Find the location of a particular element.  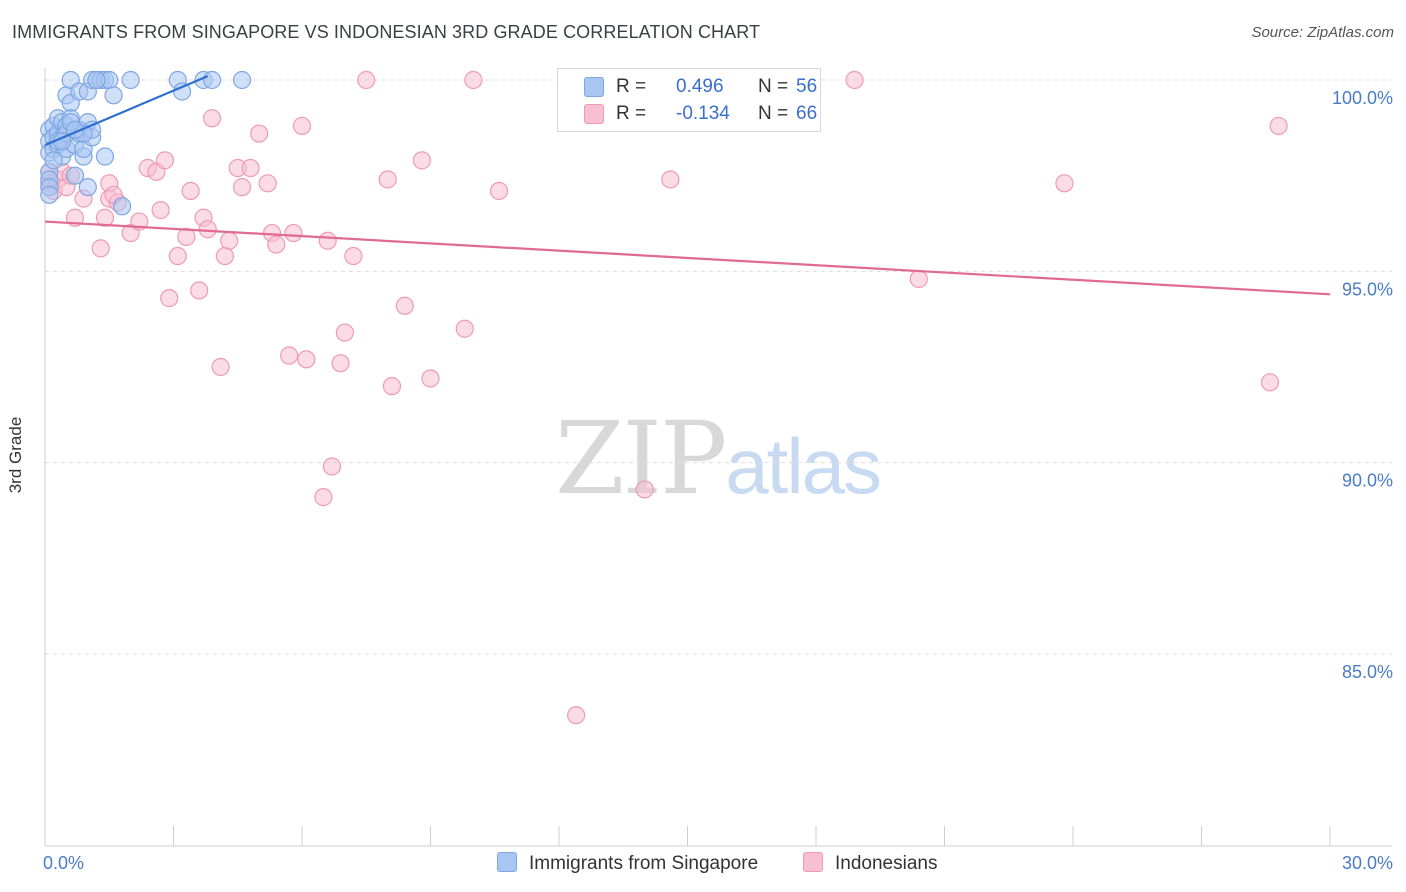

x-tick-label-start: 0.0% is located at coordinates (63, 863).